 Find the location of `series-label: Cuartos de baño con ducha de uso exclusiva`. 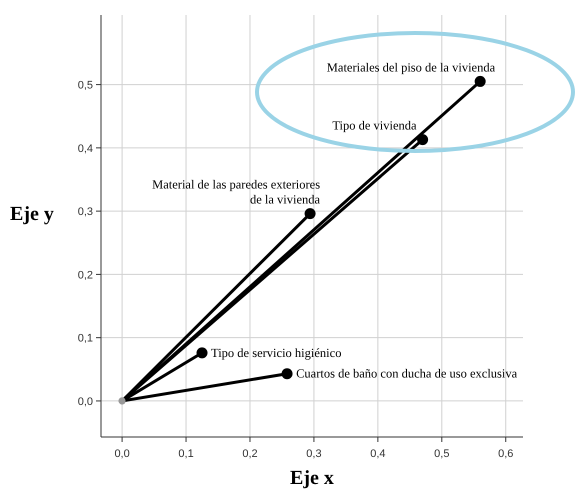

series-label: Cuartos de baño con ducha de uso exclusiva is located at coordinates (407, 373).